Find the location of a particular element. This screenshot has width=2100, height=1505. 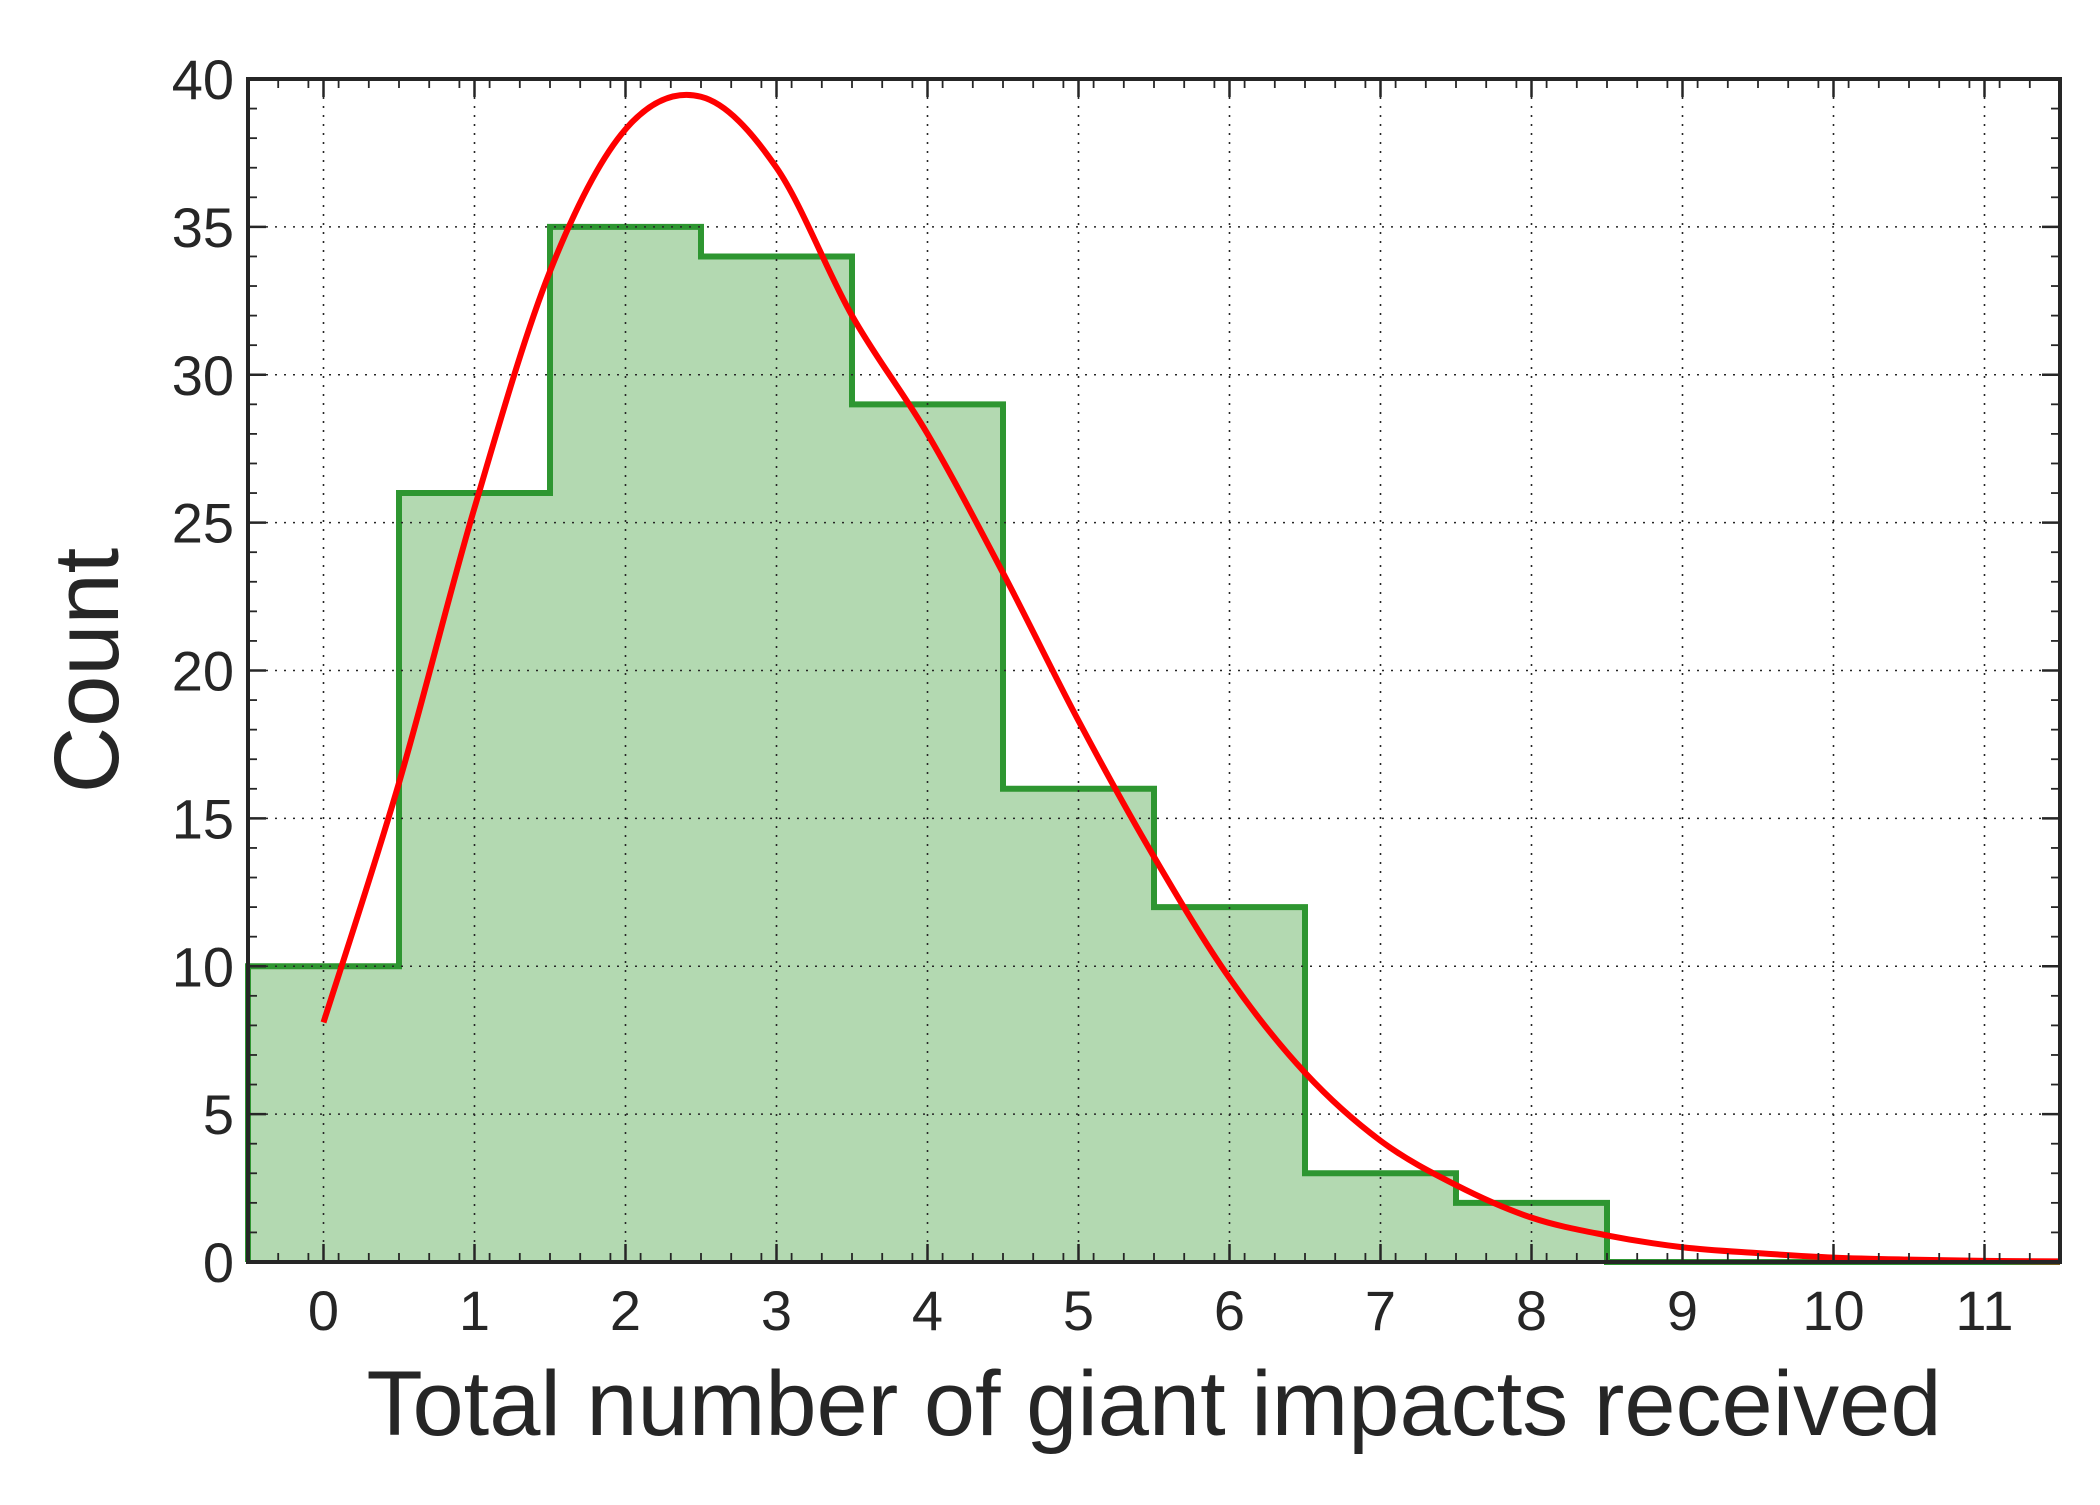

x-tick-label: 1 is located at coordinates (474, 1310).